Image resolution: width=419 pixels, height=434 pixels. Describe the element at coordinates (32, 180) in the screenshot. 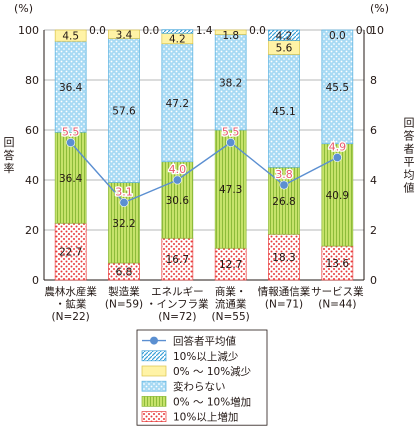

I see `left-tick-label: 40` at that location.